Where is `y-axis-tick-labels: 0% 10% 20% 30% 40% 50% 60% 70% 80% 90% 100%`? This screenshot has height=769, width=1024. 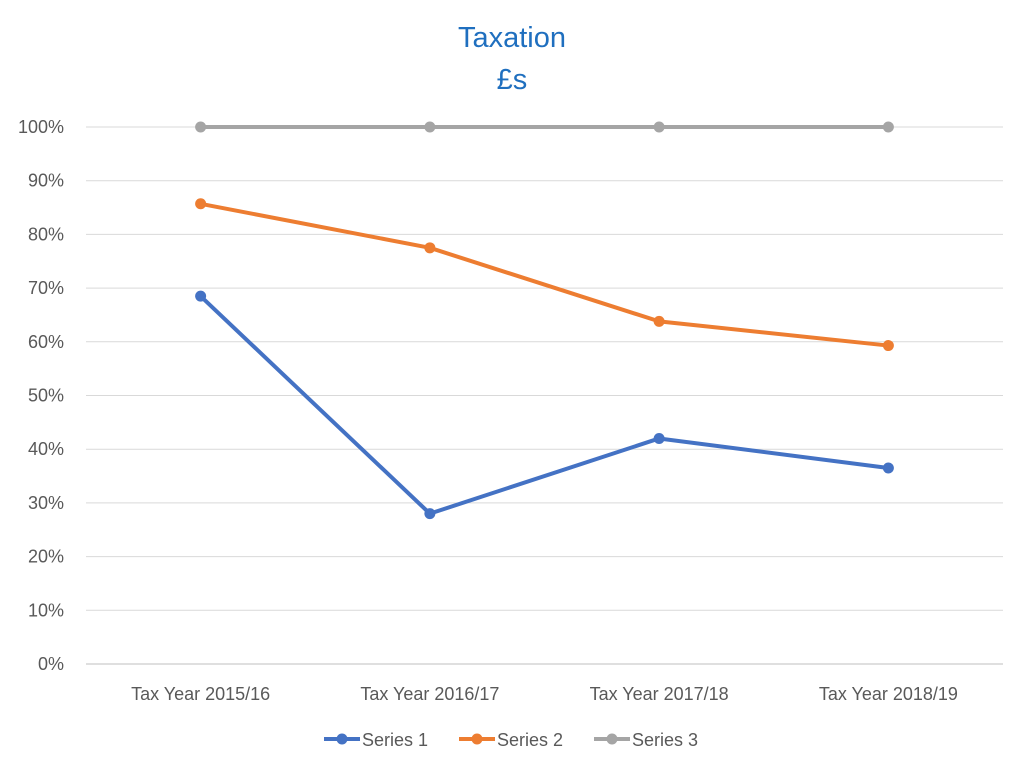
y-axis-tick-labels: 0% 10% 20% 30% 40% 50% 60% 70% 80% 90% 100% is located at coordinates (41, 395).